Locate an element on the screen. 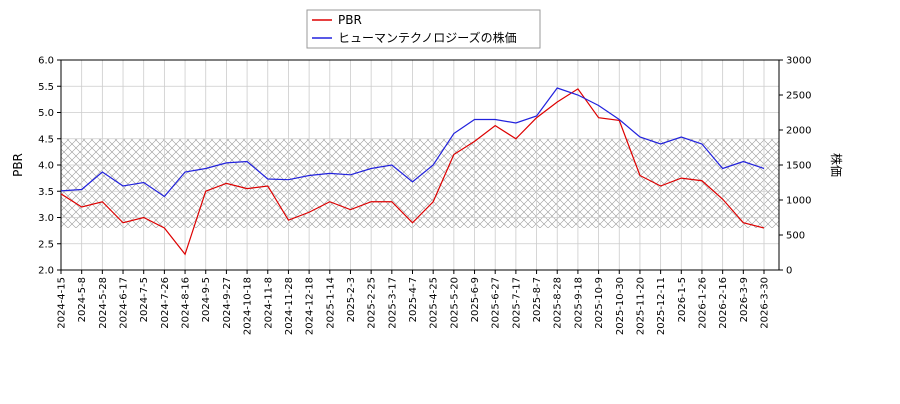 This screenshot has height=404, width=900. x-tick-label: 2026-3-9 is located at coordinates (744, 299).